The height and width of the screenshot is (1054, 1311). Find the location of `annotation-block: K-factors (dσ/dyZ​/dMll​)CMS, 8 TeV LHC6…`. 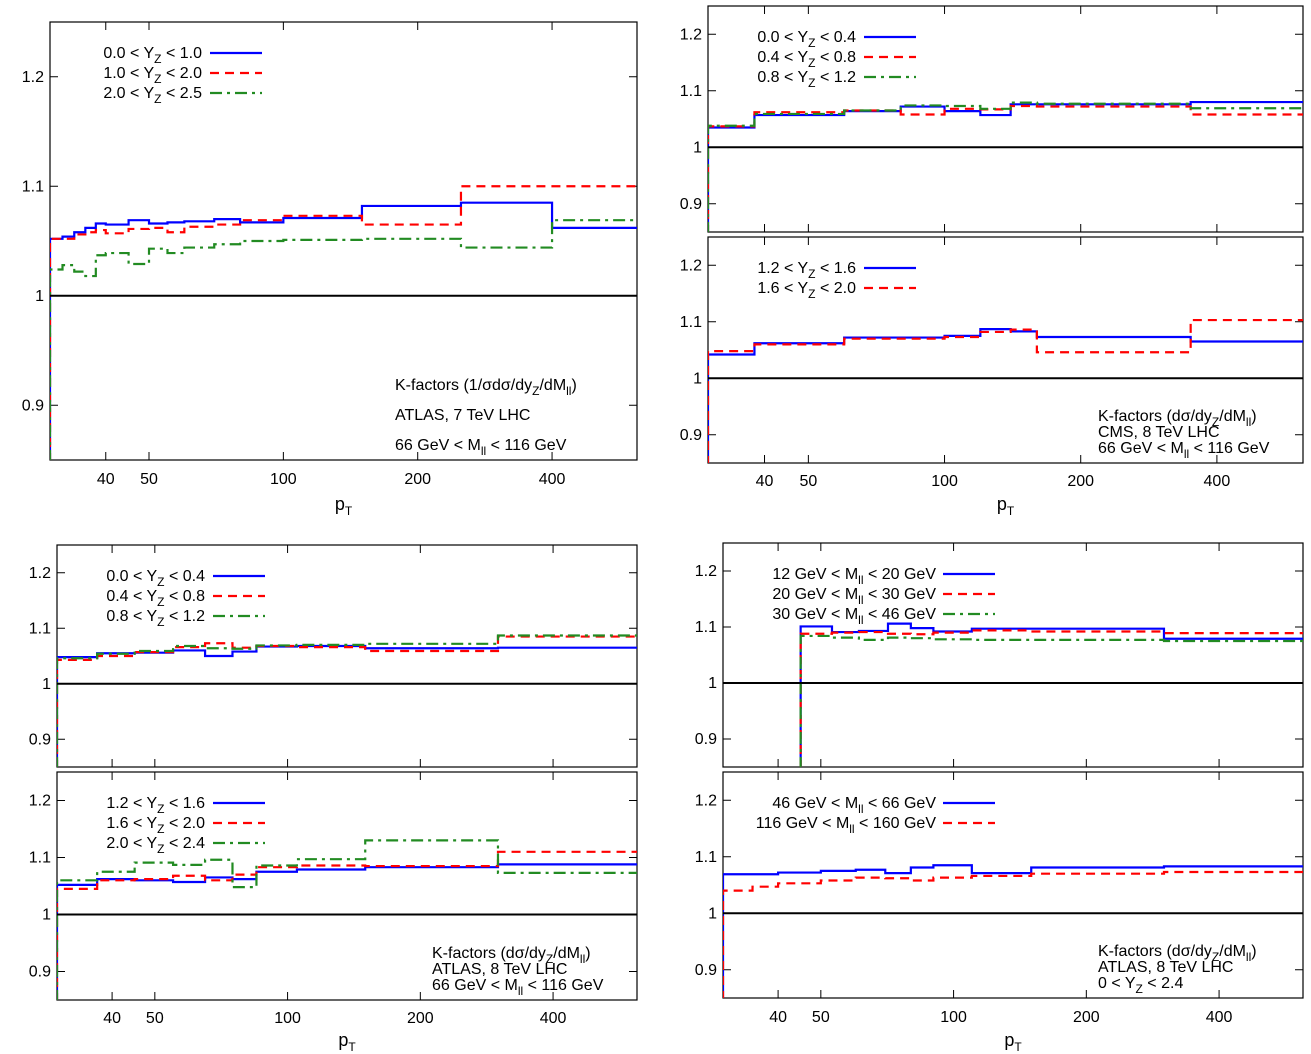

annotation-block: K-factors (dσ/dyZ​/dMll​)CMS, 8 TeV LHC6… is located at coordinates (1184, 434).